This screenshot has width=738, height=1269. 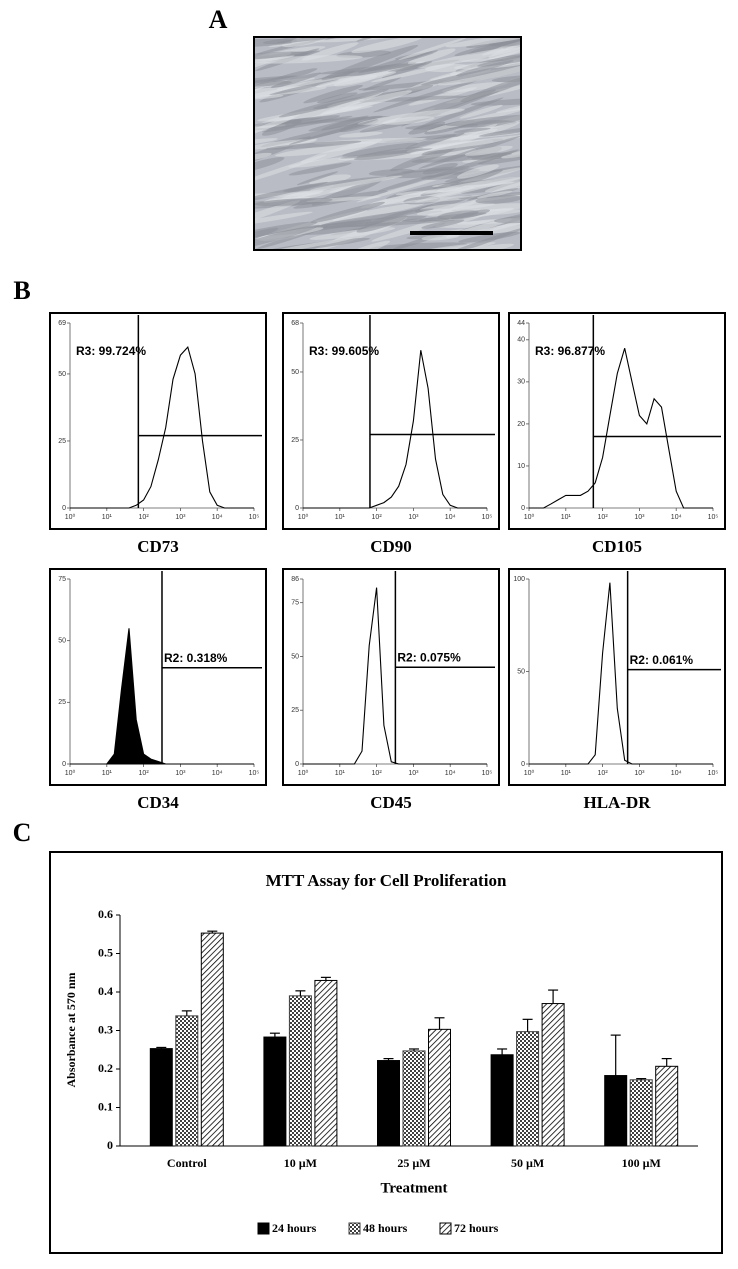 What do you see at coordinates (300, 1163) in the screenshot?
I see `x-tick-label: 10 µM` at bounding box center [300, 1163].